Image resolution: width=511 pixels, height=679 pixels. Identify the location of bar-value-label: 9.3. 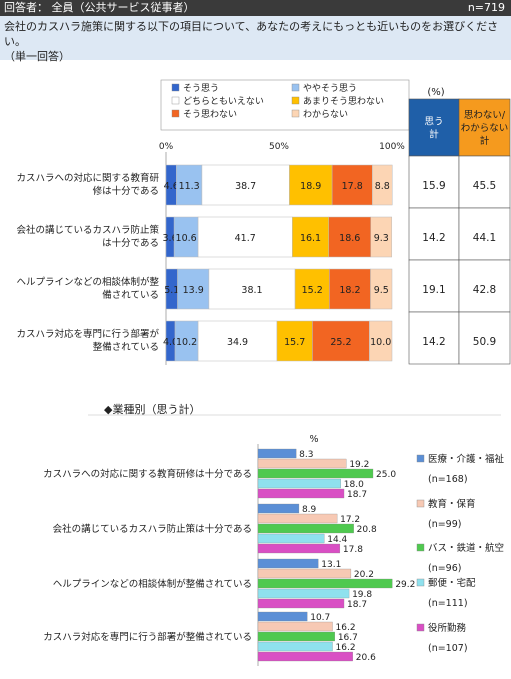
(381, 238).